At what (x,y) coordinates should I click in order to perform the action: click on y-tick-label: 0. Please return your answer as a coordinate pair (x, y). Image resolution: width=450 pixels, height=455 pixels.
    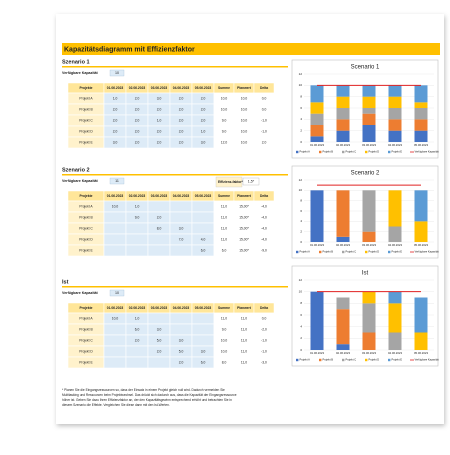
    Looking at the image, I should click on (301, 142).